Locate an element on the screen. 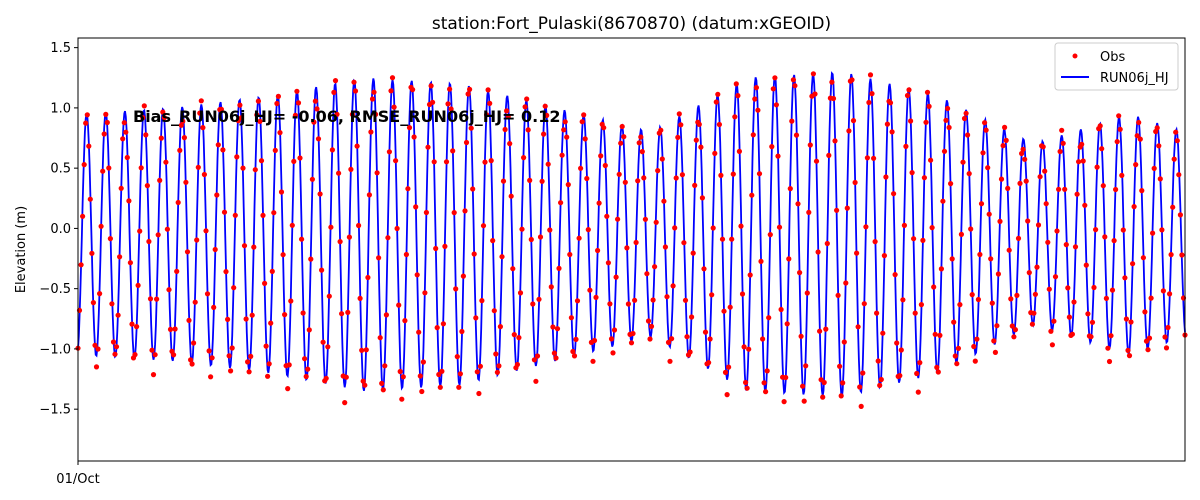 Image resolution: width=1200 pixels, height=500 pixels. y-tick-label: 1.0 is located at coordinates (60, 108).